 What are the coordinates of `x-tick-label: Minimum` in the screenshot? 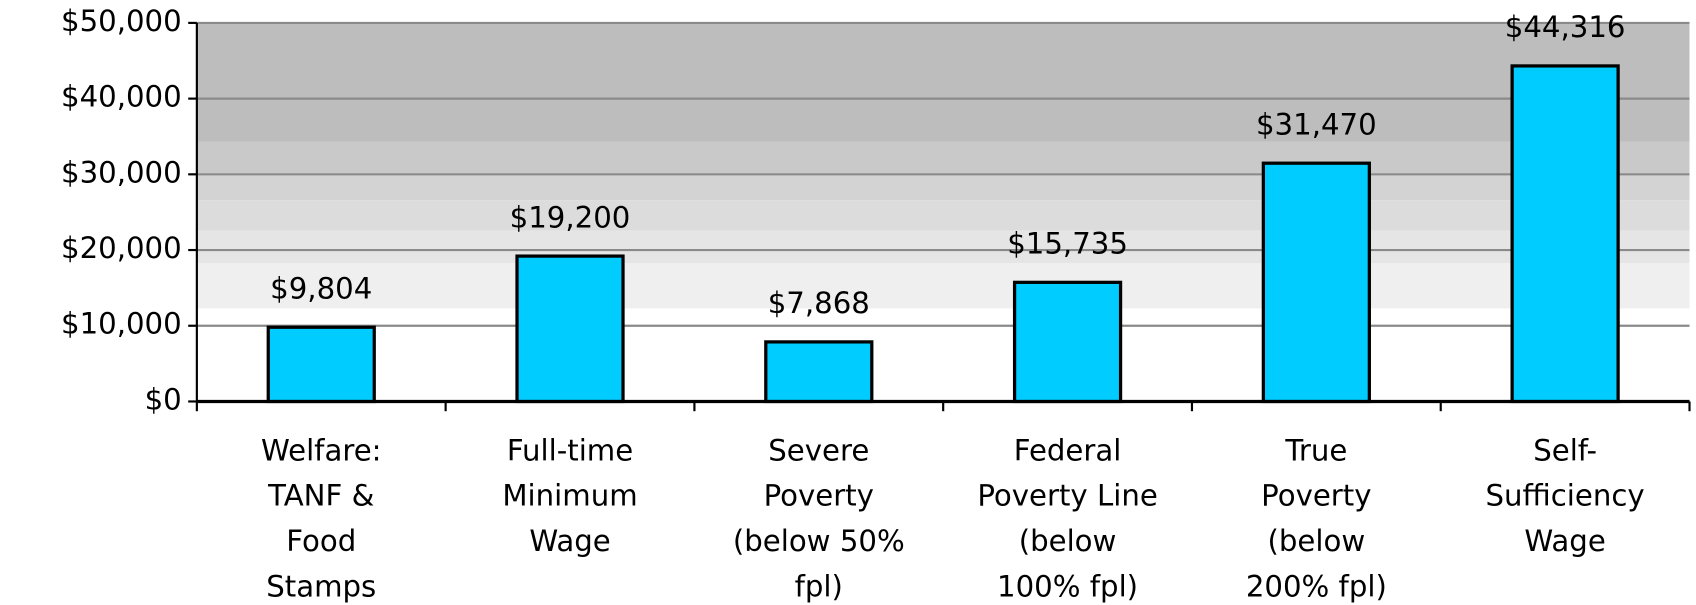 It's located at (569, 496).